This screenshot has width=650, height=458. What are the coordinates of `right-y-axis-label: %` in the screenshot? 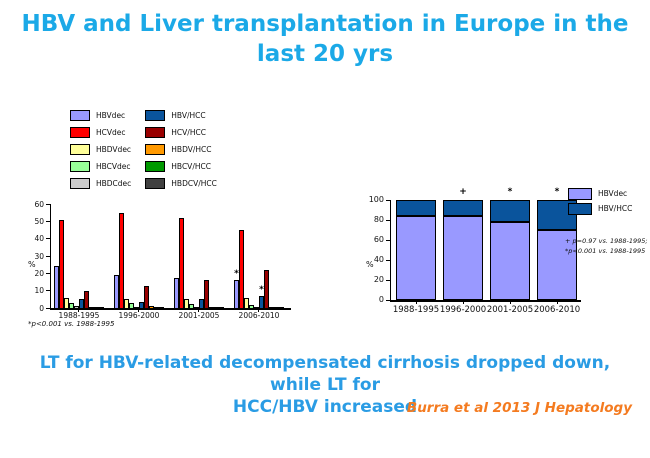 It's located at (370, 264).